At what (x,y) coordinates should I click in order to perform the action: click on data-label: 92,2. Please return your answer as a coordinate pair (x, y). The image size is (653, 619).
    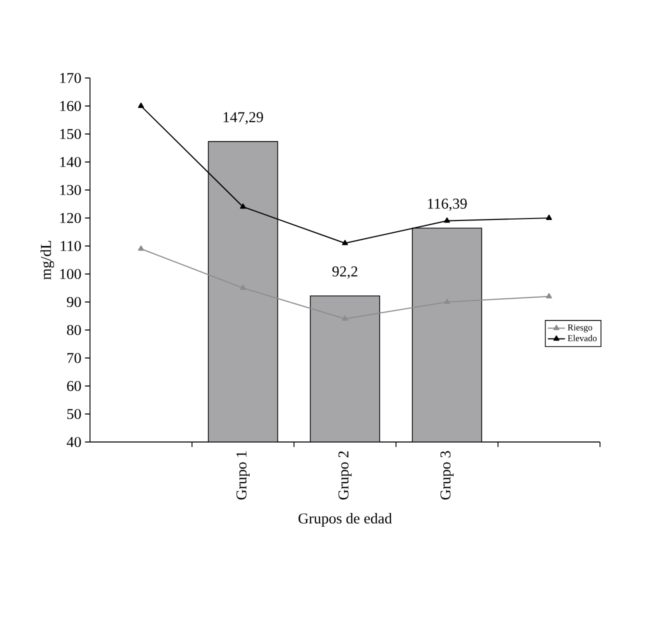
    Looking at the image, I should click on (345, 272).